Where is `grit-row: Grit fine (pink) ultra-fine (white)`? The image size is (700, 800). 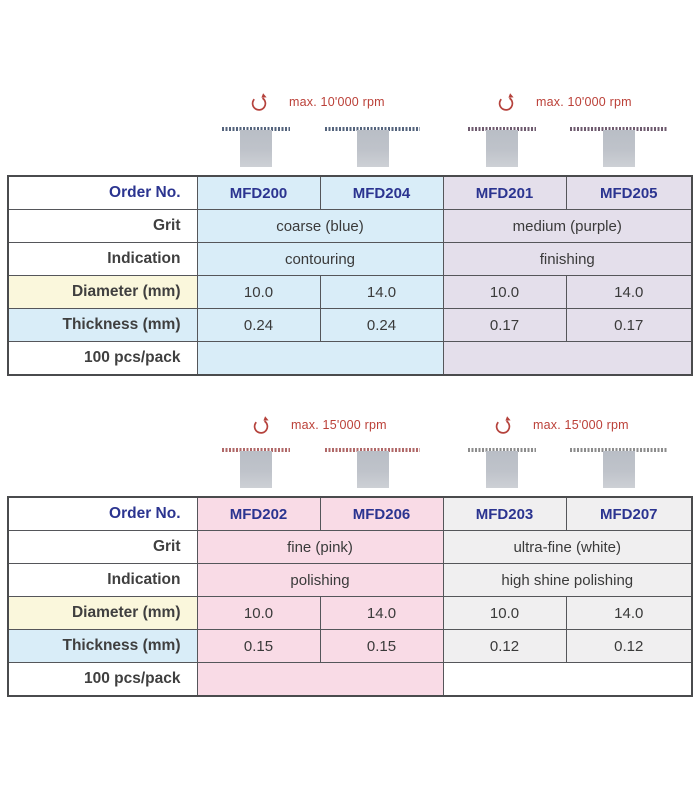 grit-row: Grit fine (pink) ultra-fine (white) is located at coordinates (350, 547).